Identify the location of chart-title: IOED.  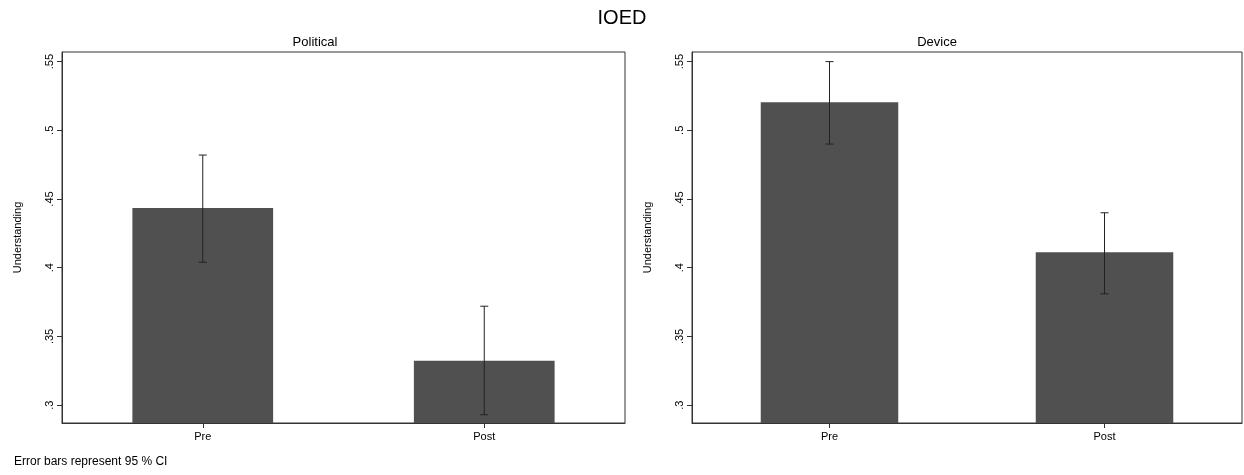
(622, 17).